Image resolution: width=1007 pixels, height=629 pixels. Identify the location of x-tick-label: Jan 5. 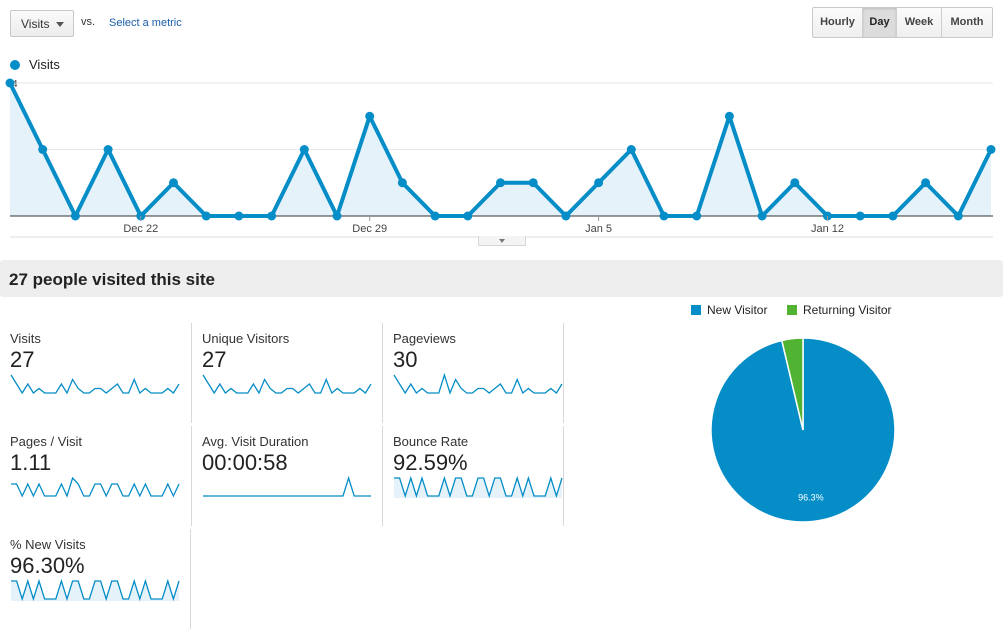
(598, 229).